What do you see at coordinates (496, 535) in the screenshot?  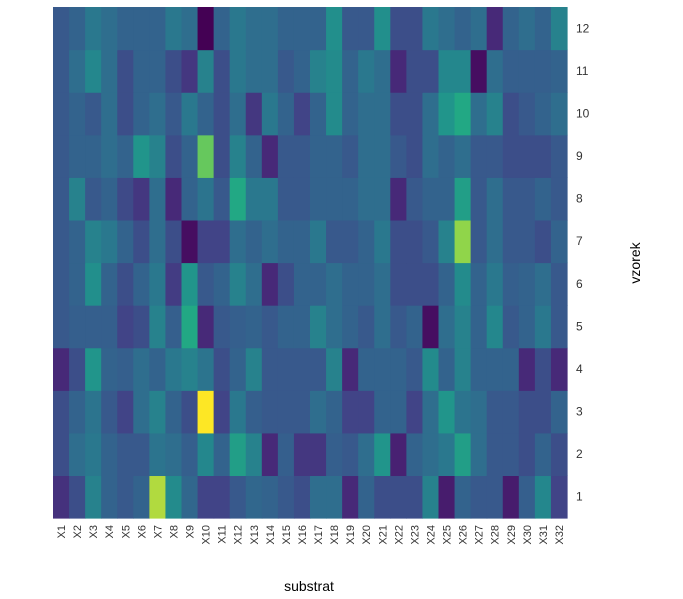 I see `x-tick-label: X28` at bounding box center [496, 535].